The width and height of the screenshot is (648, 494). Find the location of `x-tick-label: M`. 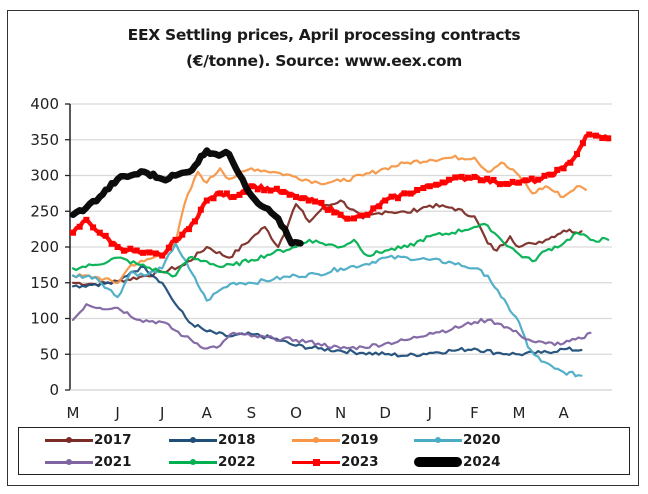

x-tick-label: M is located at coordinates (73, 413).